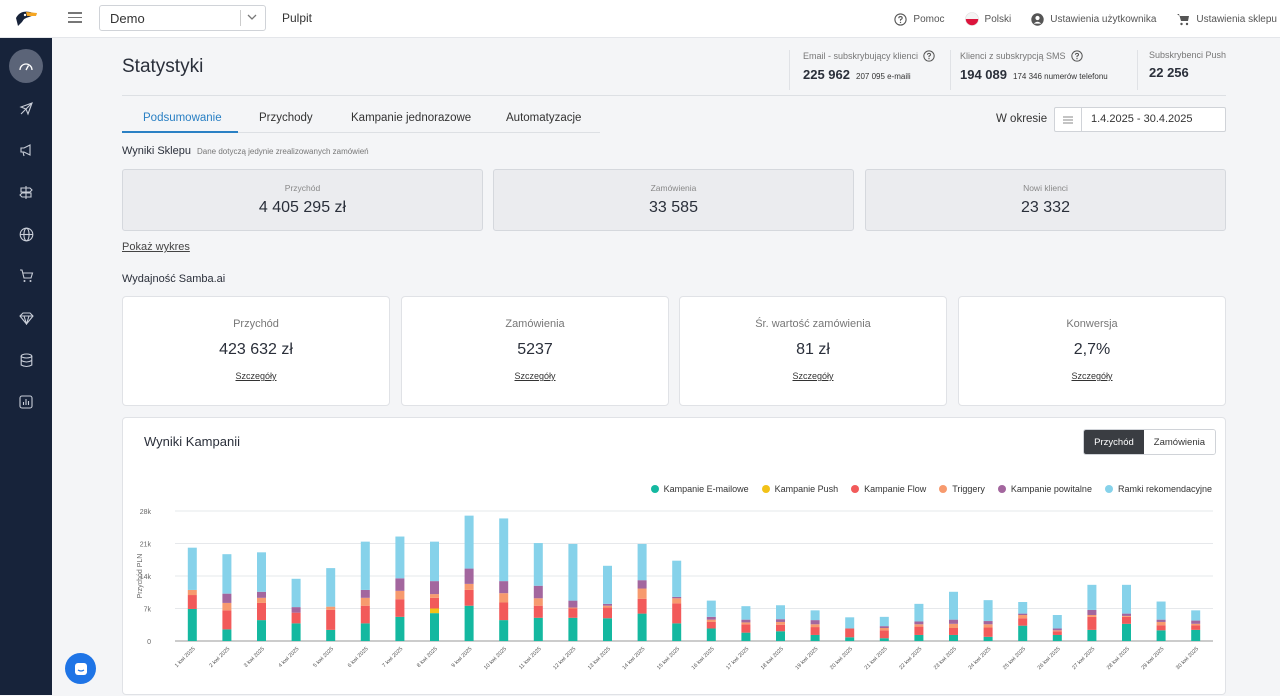 Image resolution: width=1280 pixels, height=696 pixels. I want to click on shop-revenue-card: Przychód 4 405 295 zł, so click(302, 200).